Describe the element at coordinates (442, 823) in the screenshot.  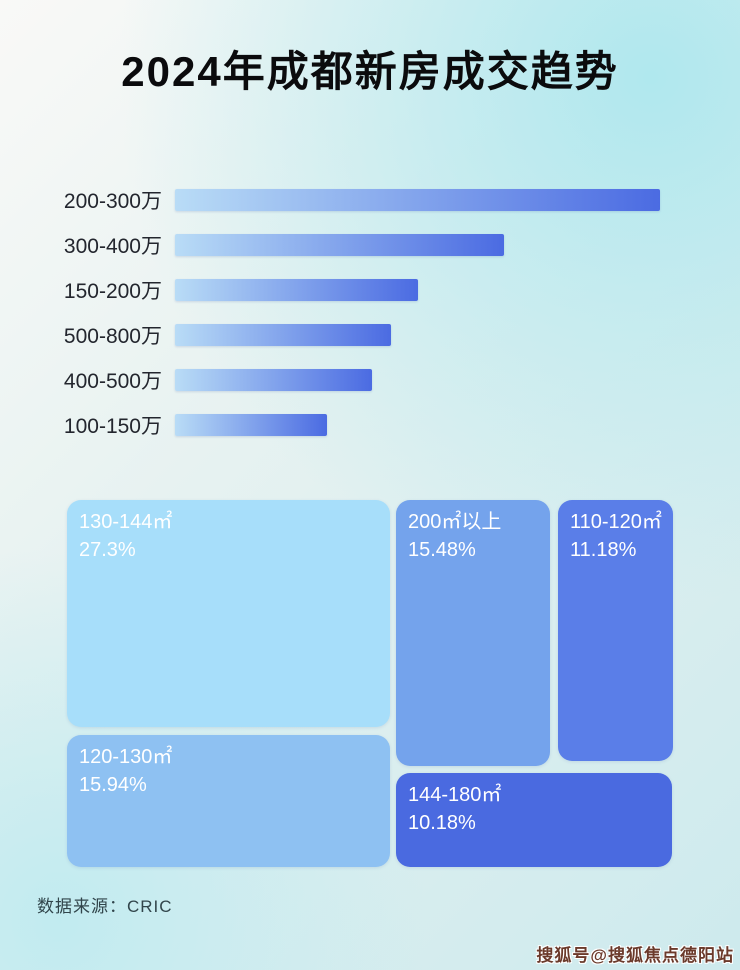
I see `treemap-block-percent: 10.18%` at that location.